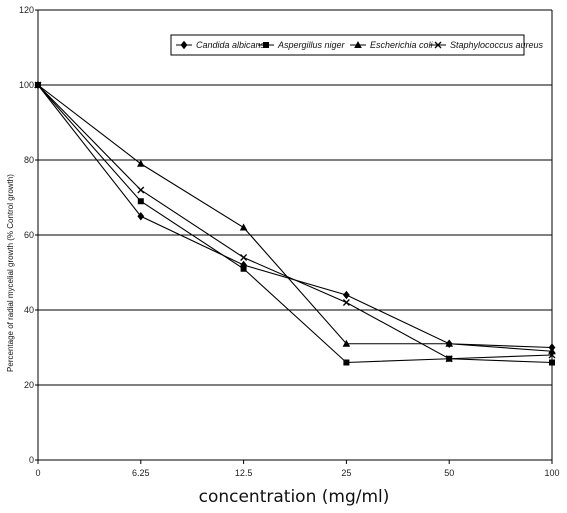 The width and height of the screenshot is (567, 513). Describe the element at coordinates (37, 473) in the screenshot. I see `x-tick-label: 0` at that location.